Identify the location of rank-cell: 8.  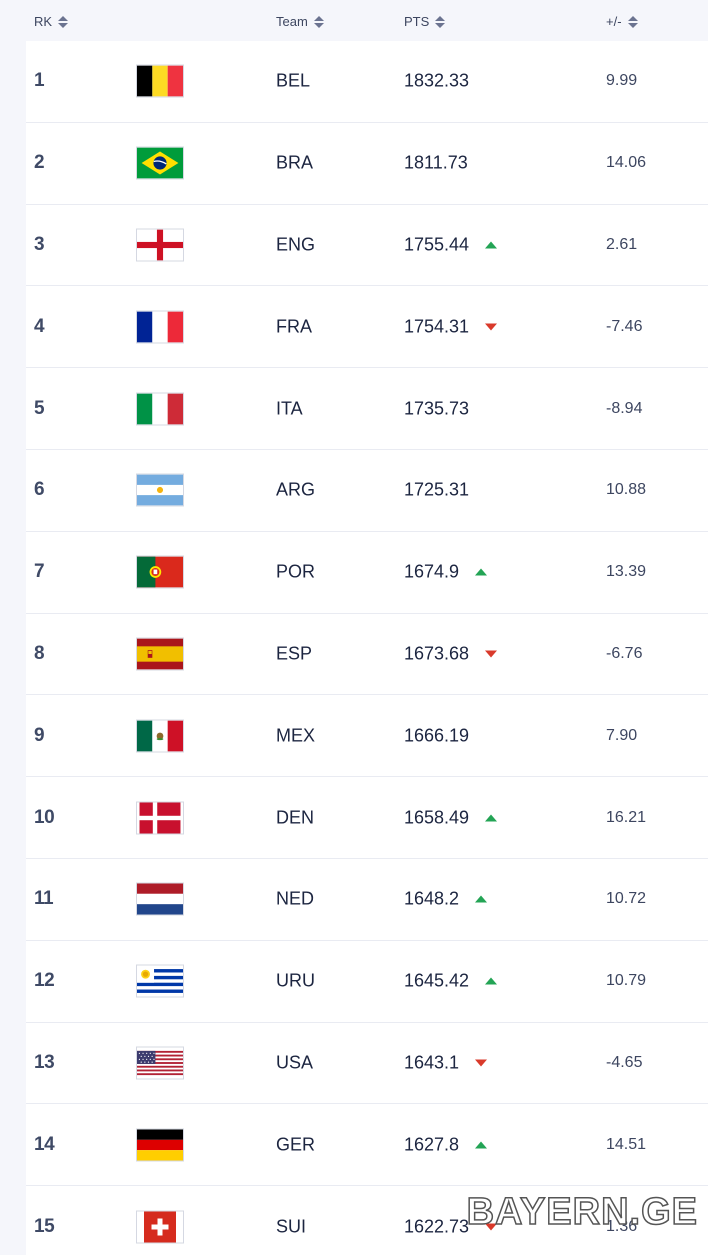
(39, 653).